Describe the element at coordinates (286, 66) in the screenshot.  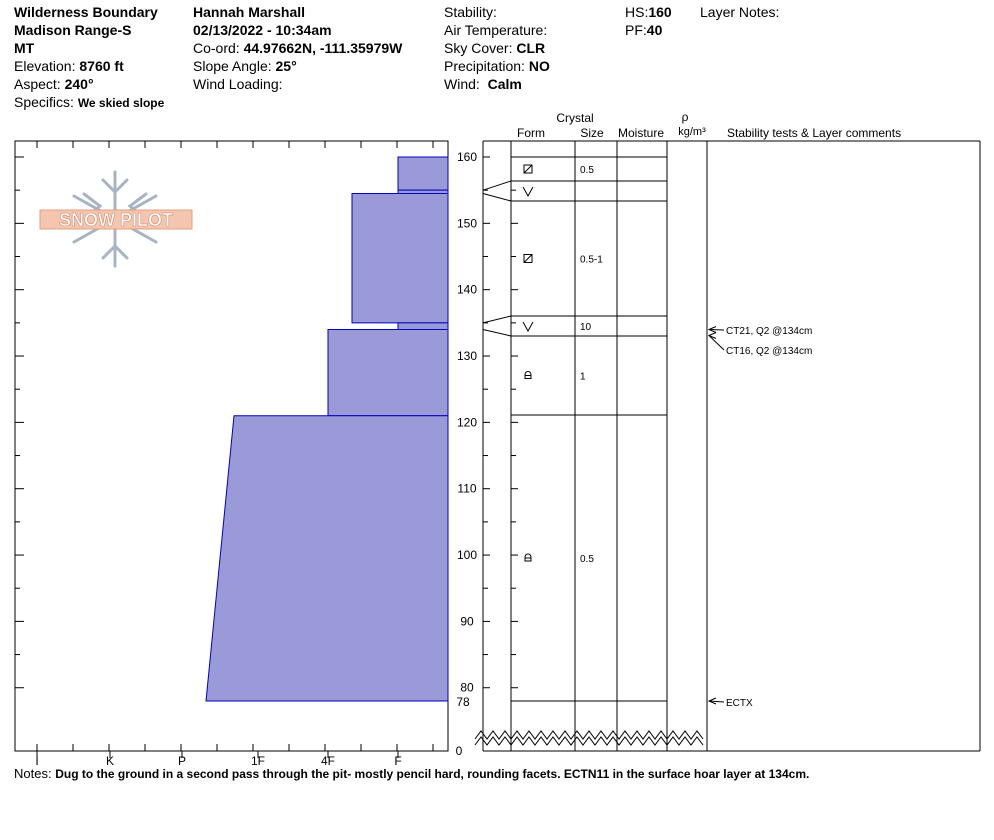
I see `slope-value: 25°` at that location.